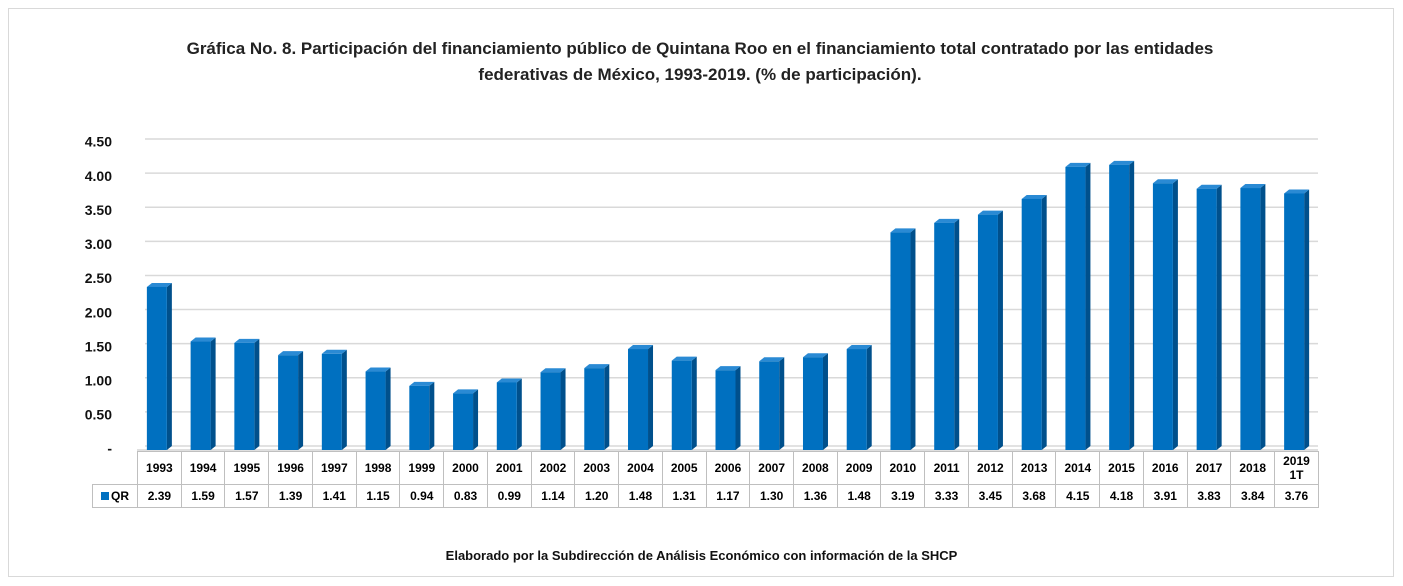 This screenshot has width=1403, height=586. Describe the element at coordinates (159, 468) in the screenshot. I see `category-cell: 1993` at that location.